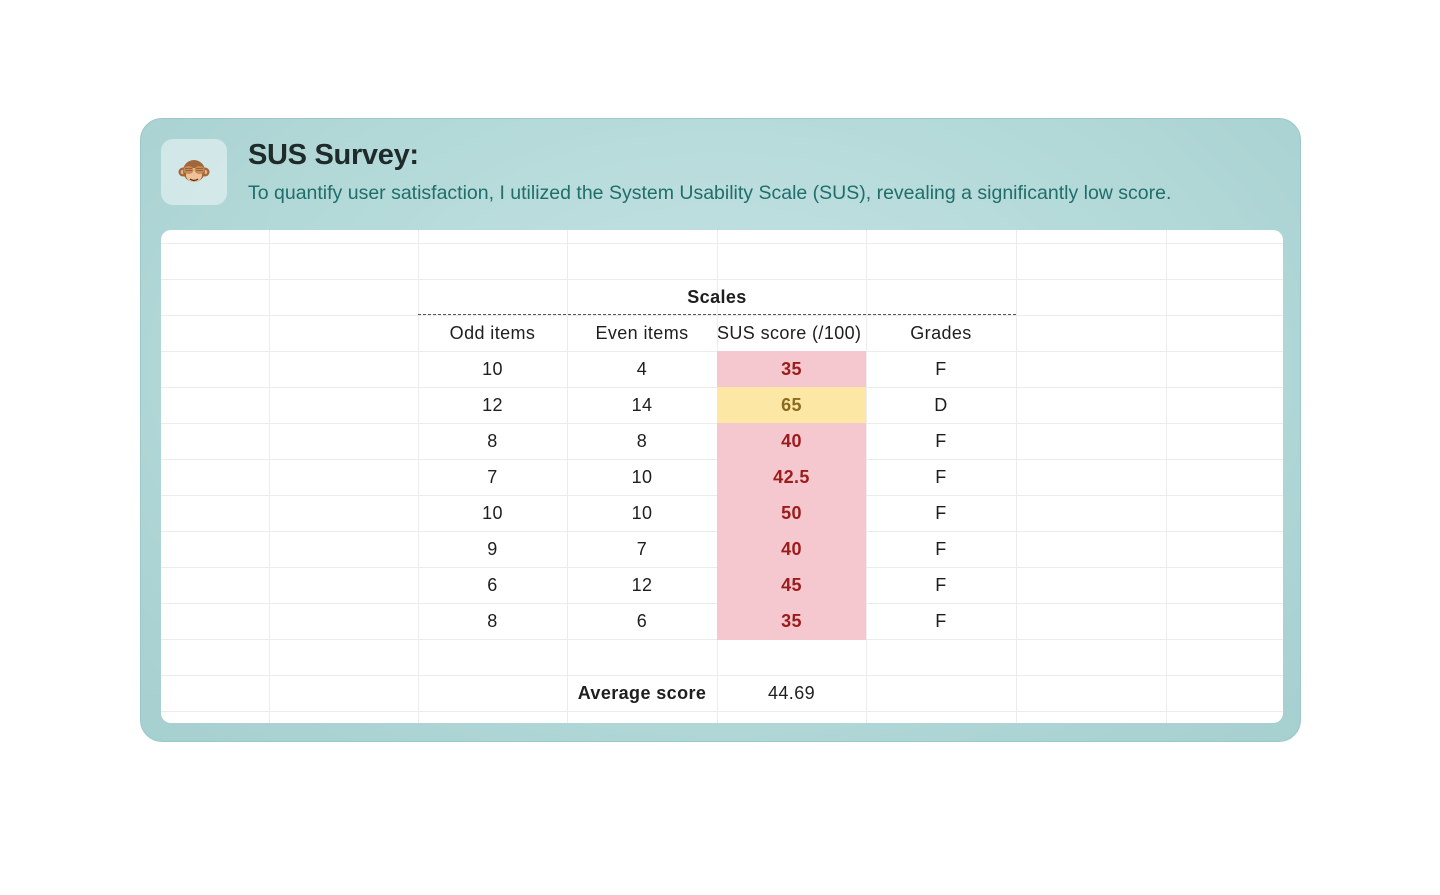  I want to click on sus-score-cell: 50, so click(791, 513).